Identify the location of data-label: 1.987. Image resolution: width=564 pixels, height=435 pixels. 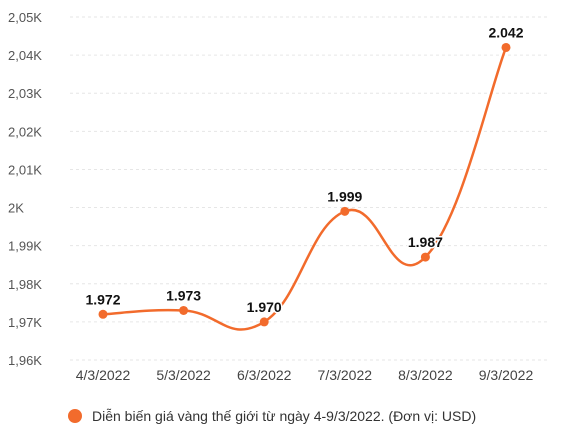
(425, 242).